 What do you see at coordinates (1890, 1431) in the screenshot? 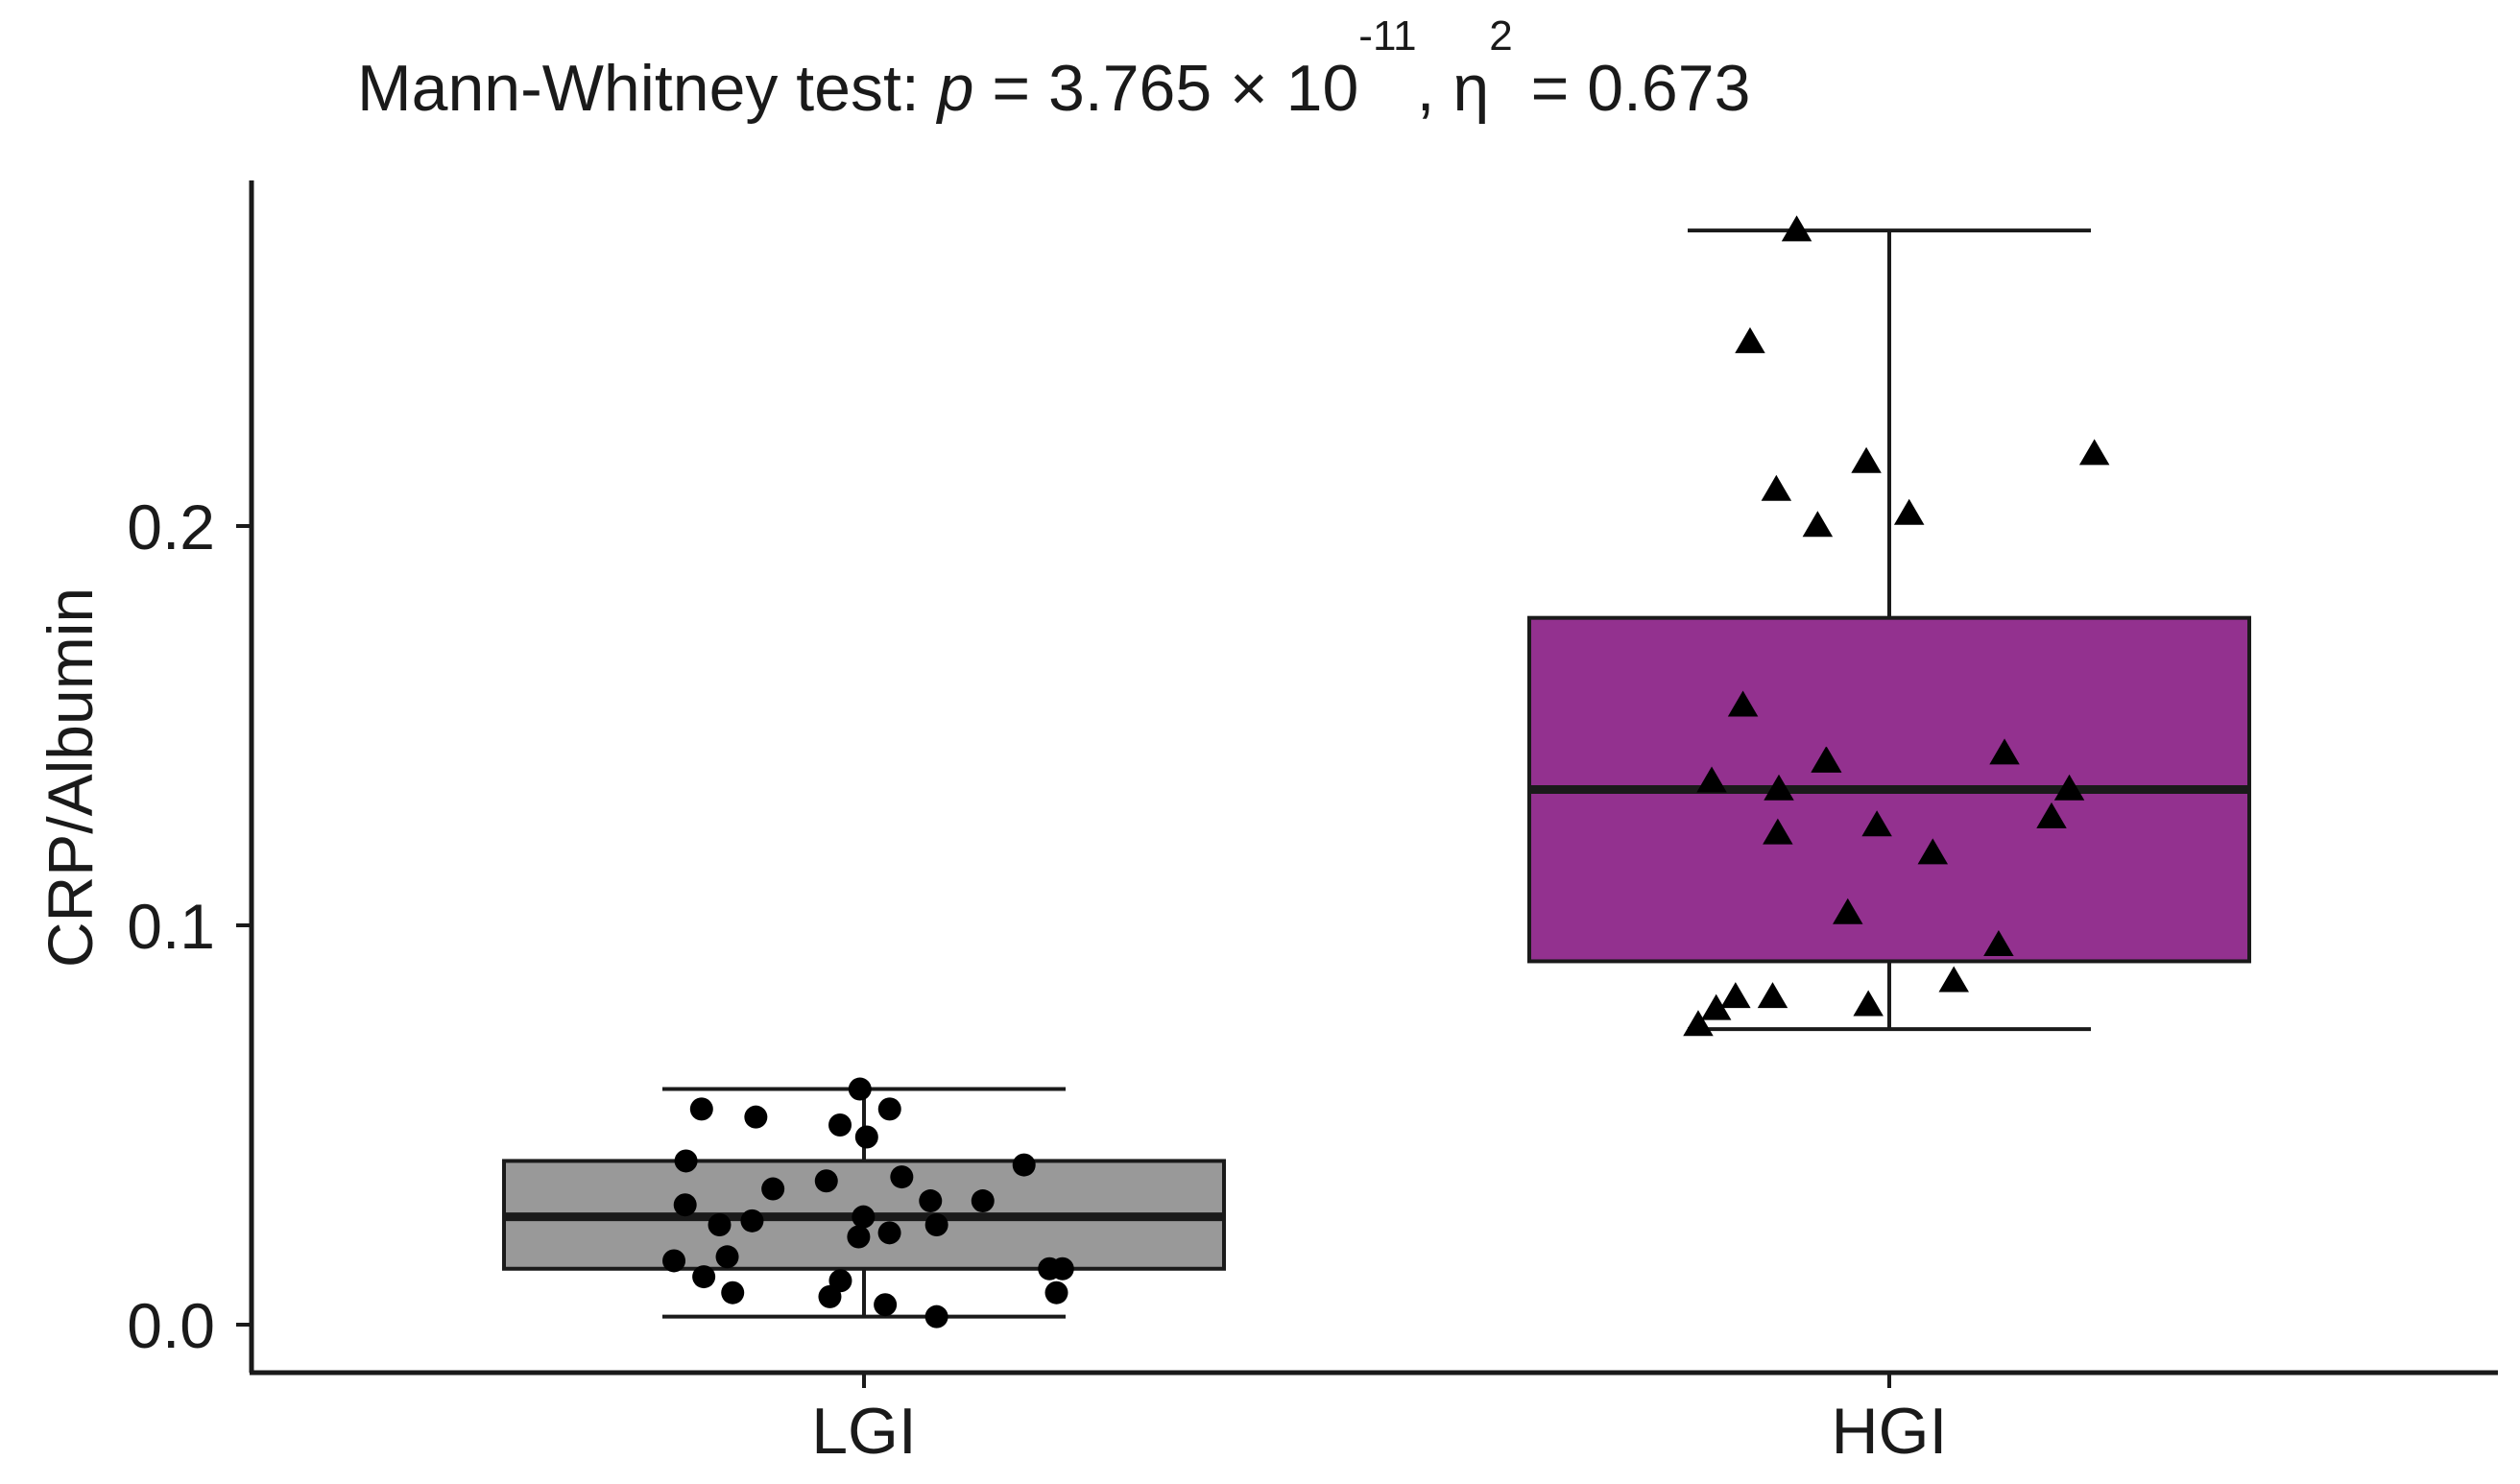
I see `x-tick-label: HGI` at bounding box center [1890, 1431].